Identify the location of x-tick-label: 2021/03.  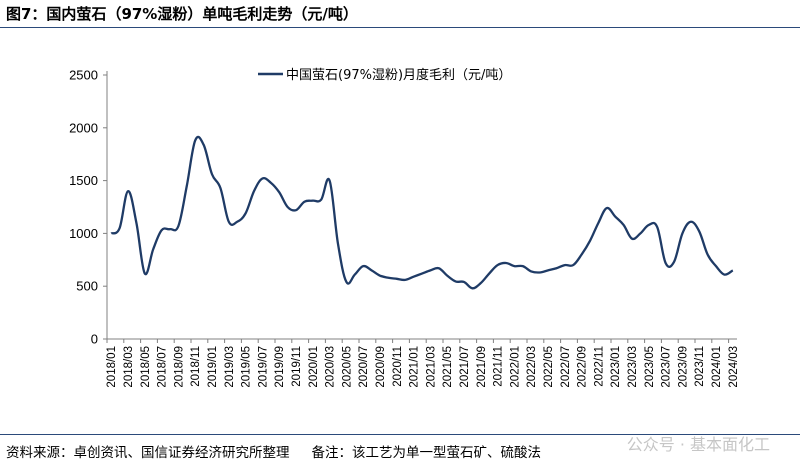
(431, 367).